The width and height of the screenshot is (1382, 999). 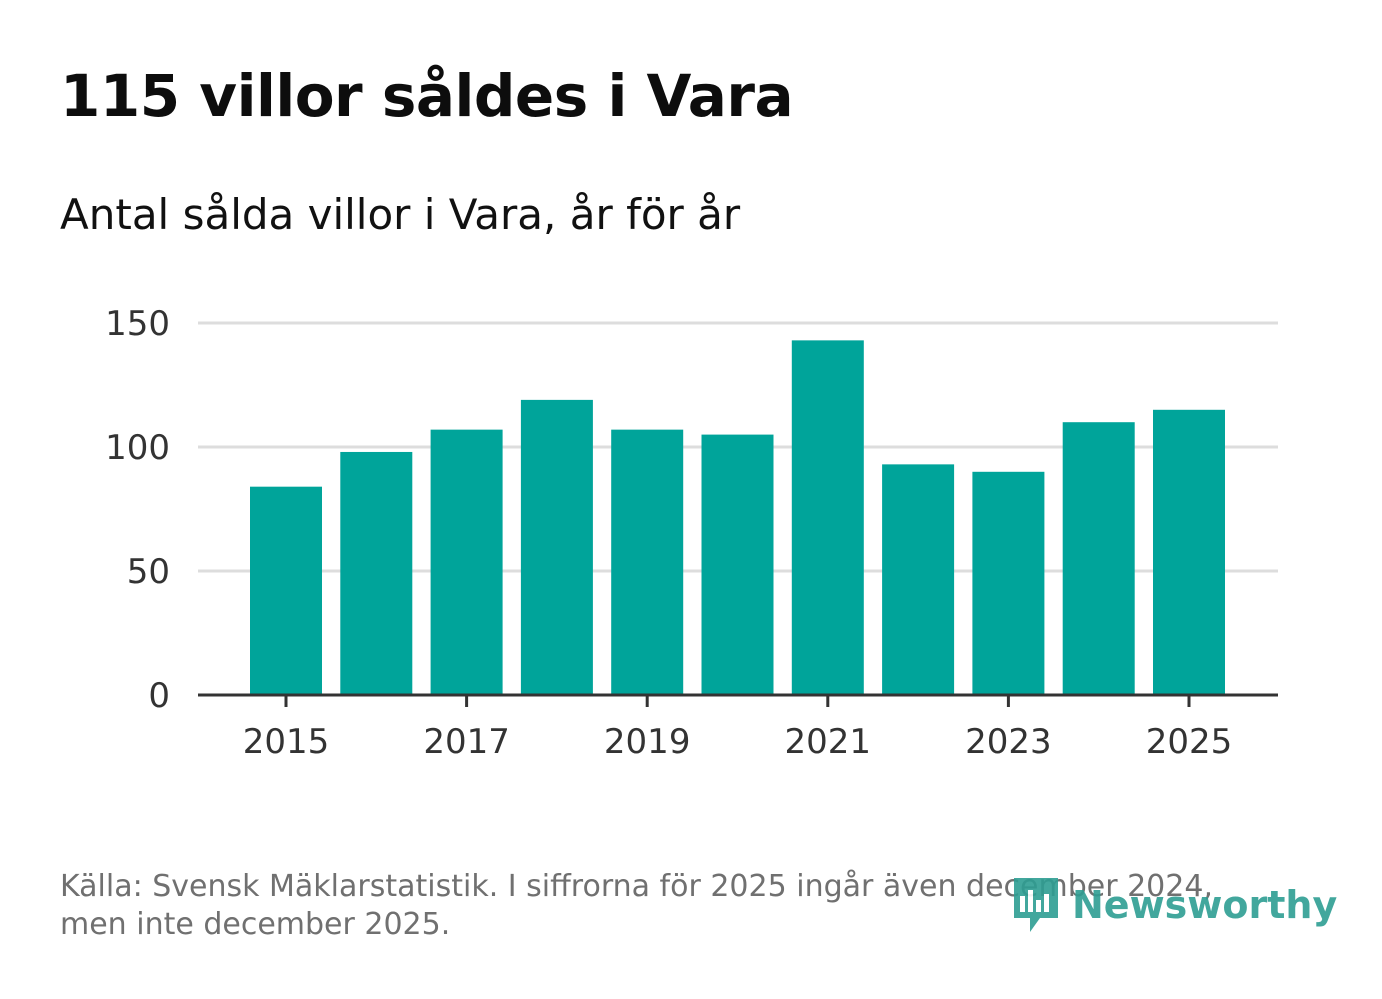 What do you see at coordinates (738, 728) in the screenshot?
I see `x-axis-ticks: 2015 2017 2019 2021 2023 2025` at bounding box center [738, 728].